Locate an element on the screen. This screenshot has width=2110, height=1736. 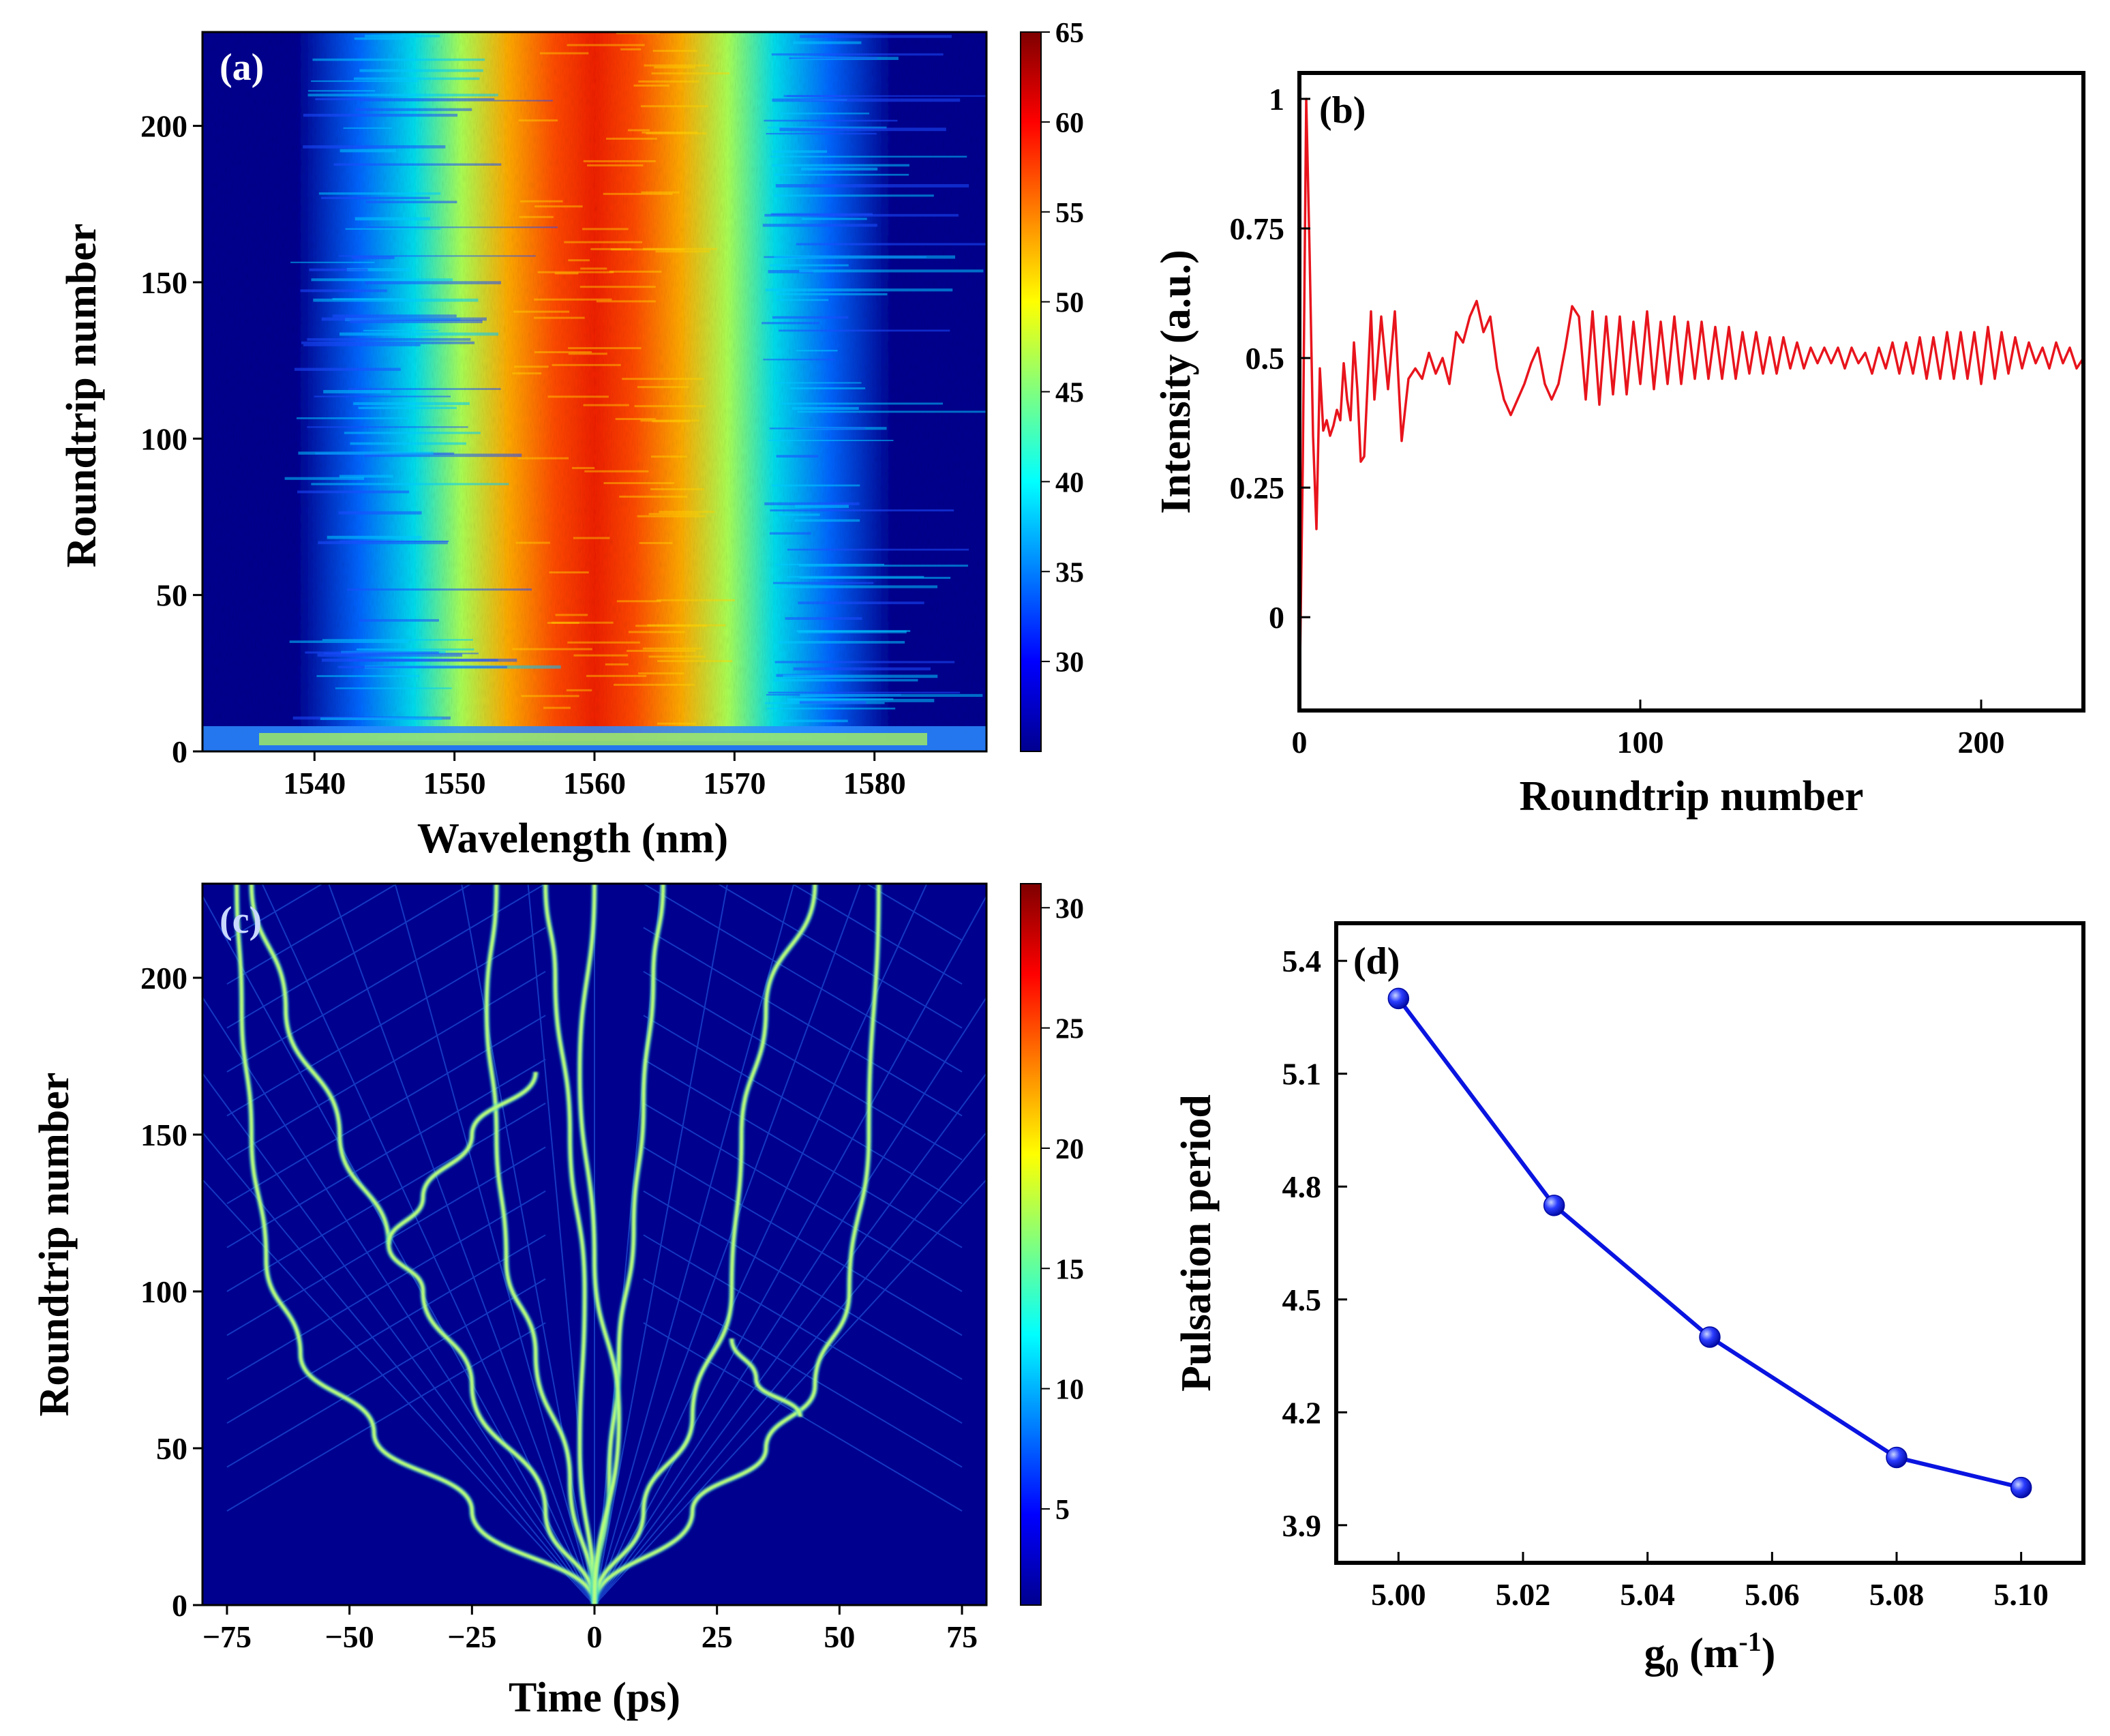
colorbar-tick-label: 45 is located at coordinates (1069, 394).